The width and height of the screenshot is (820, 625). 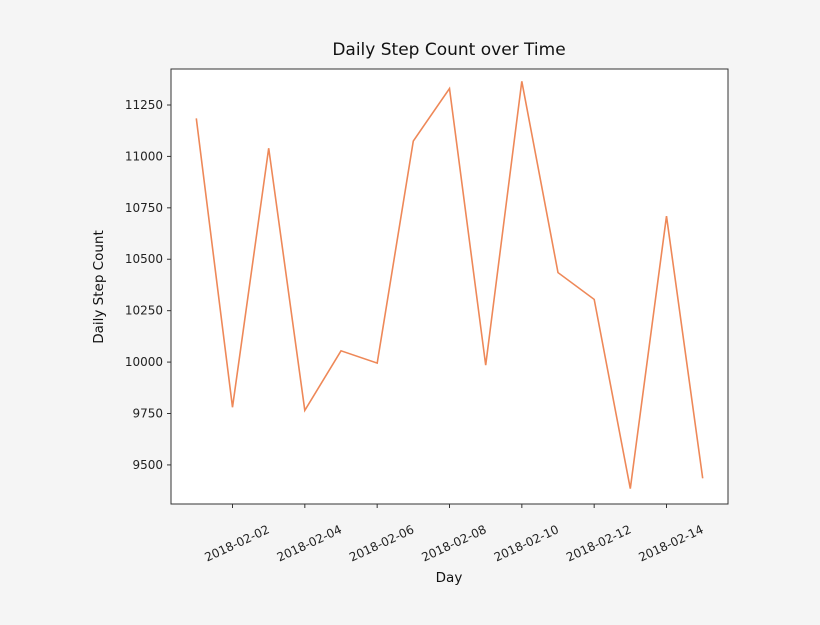 What do you see at coordinates (236, 543) in the screenshot?
I see `x-tick-label: 2018-02-02` at bounding box center [236, 543].